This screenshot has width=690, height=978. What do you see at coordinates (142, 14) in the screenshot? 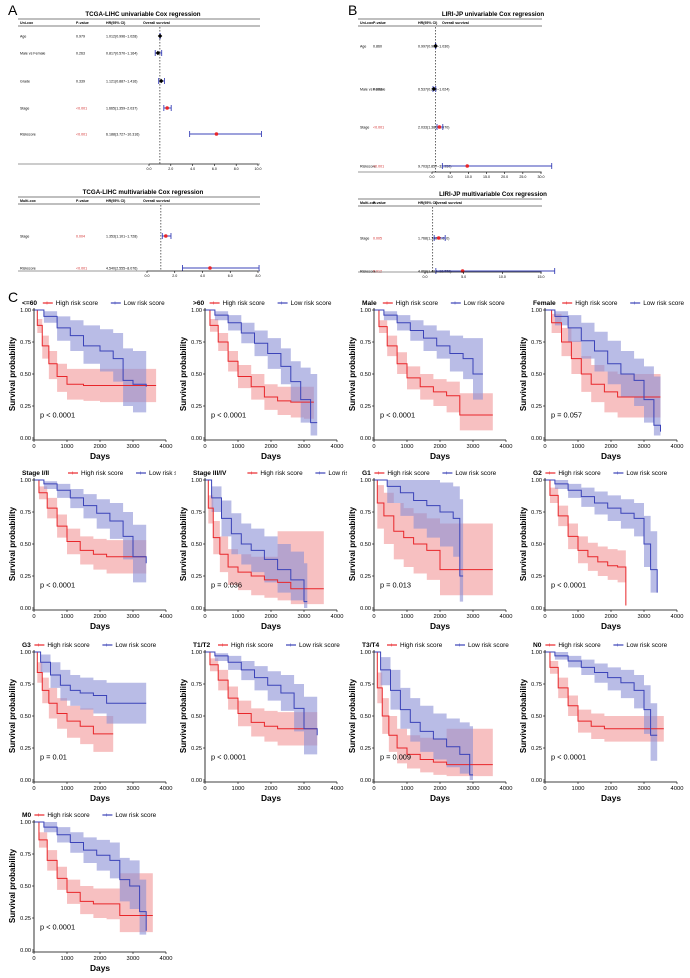
I see `forest-title: TCGA-LIHC univariable Cox regression` at bounding box center [142, 14].